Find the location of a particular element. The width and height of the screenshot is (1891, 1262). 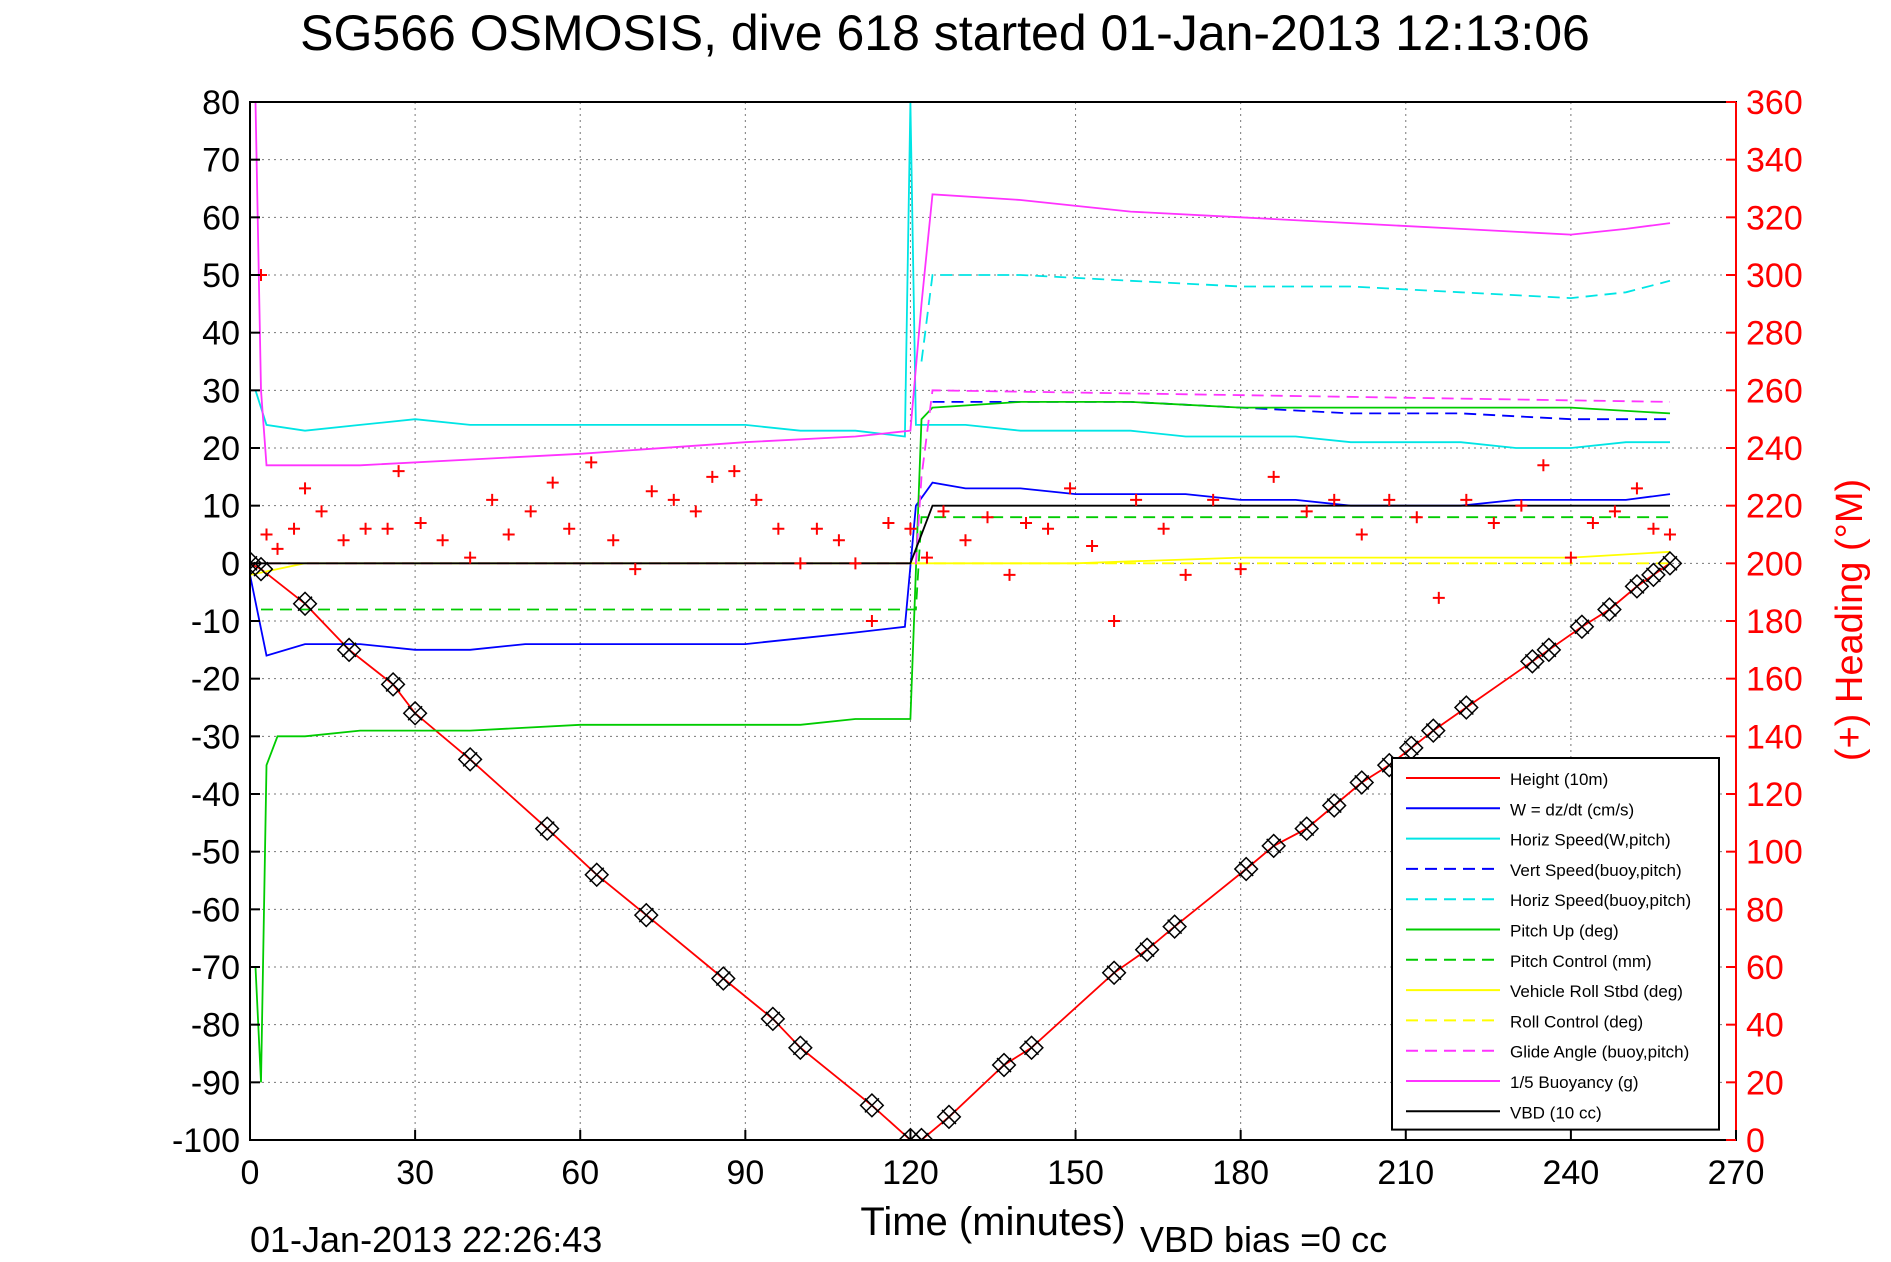

legend-label: Vehicle Roll Stbd (deg) is located at coordinates (1596, 991).